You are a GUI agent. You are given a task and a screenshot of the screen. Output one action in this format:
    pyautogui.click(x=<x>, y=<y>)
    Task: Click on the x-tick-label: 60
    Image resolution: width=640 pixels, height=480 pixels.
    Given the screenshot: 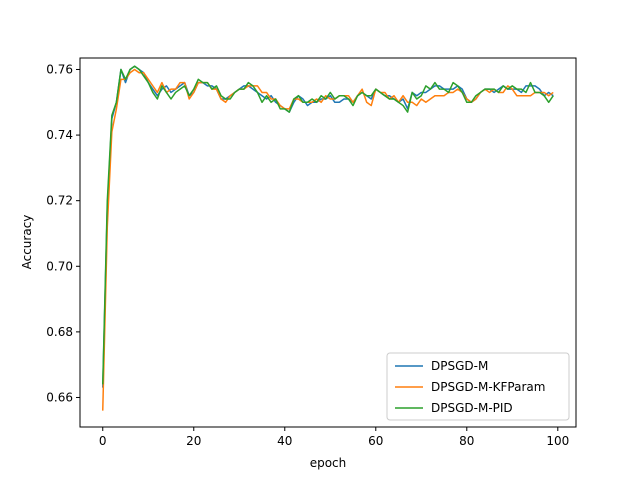 What is the action you would take?
    pyautogui.click(x=375, y=441)
    